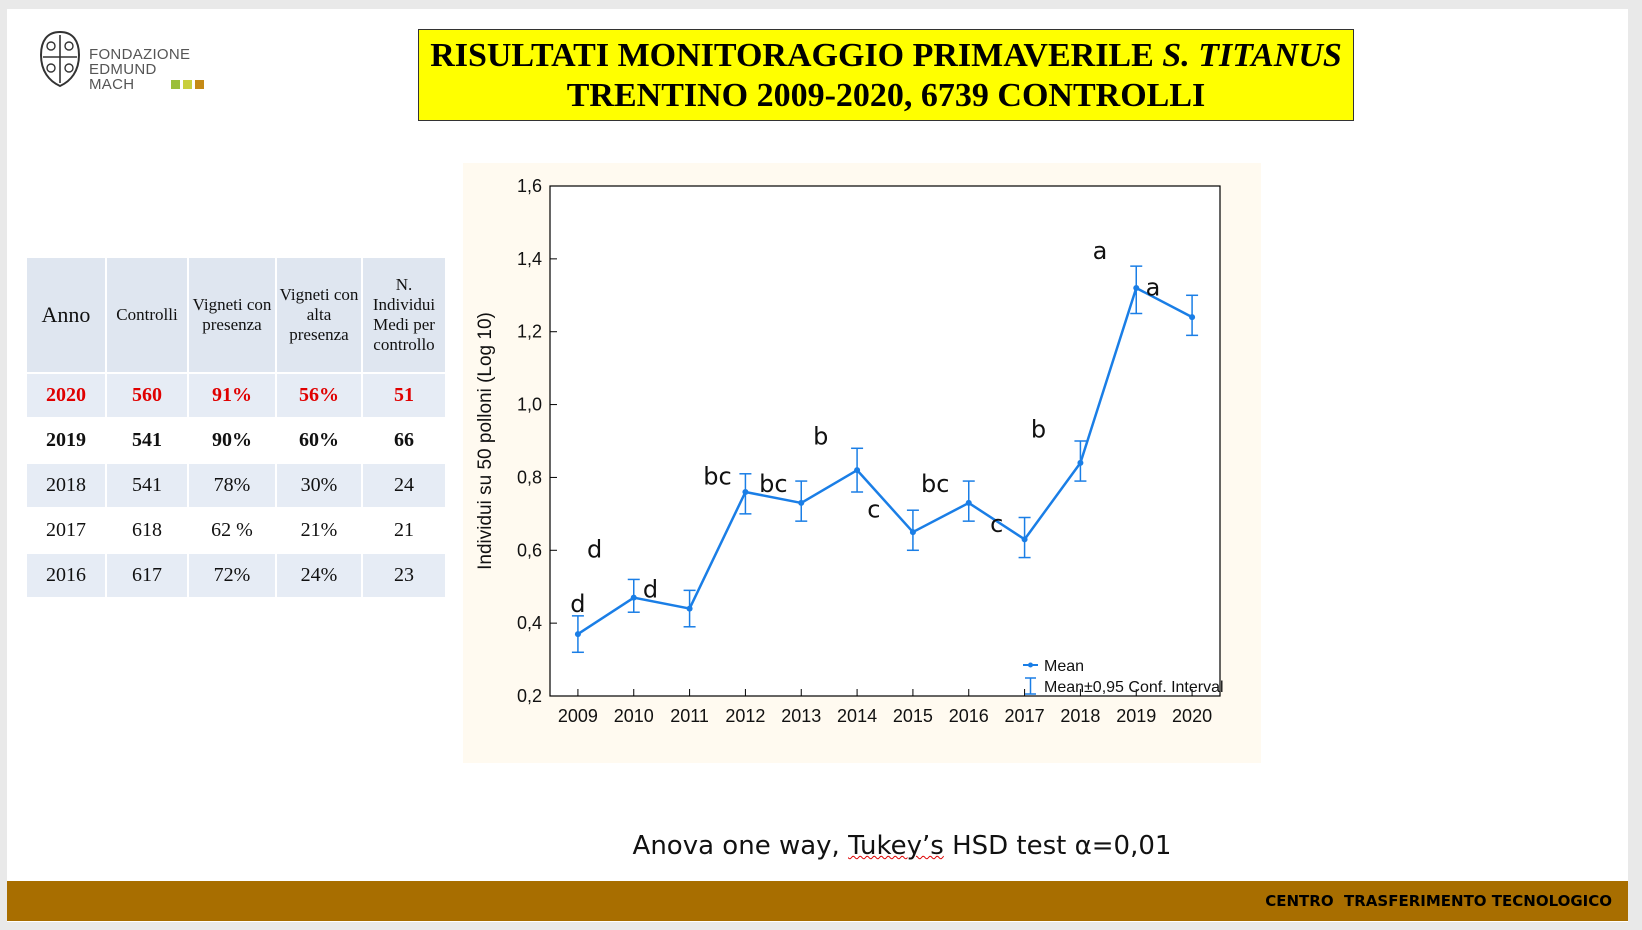 This screenshot has width=1642, height=930. Describe the element at coordinates (796, 55) in the screenshot. I see `title-prefix: RISULTATI MONITORAGGIO PRIMAVERILE` at that location.